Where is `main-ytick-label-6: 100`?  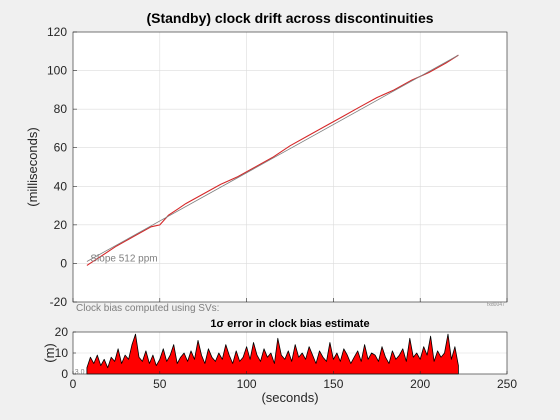 main-ytick-label-6: 100 is located at coordinates (57, 71).